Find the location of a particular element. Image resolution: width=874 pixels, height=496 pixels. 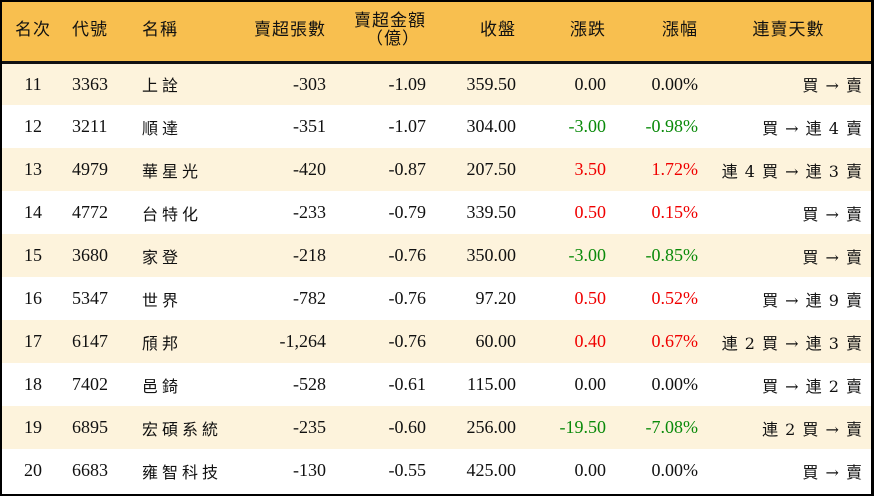

cell-code: 3211 is located at coordinates (90, 126).